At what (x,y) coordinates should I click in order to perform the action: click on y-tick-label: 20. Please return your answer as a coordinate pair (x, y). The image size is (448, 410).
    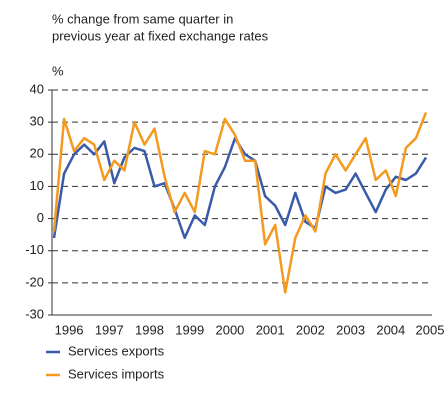
    Looking at the image, I should click on (37, 153).